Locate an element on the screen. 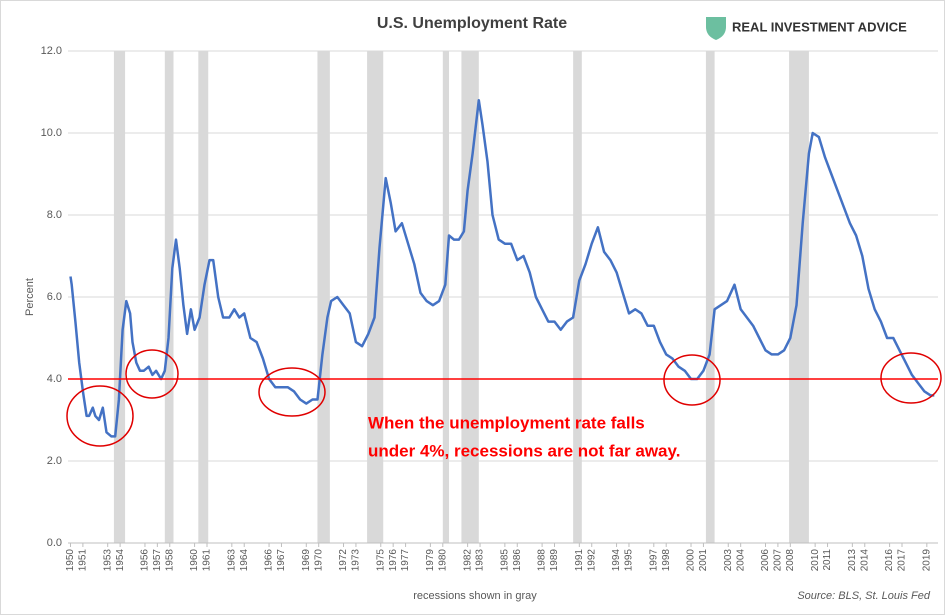 Image resolution: width=945 pixels, height=615 pixels. x-tick-label: 2007 is located at coordinates (778, 560).